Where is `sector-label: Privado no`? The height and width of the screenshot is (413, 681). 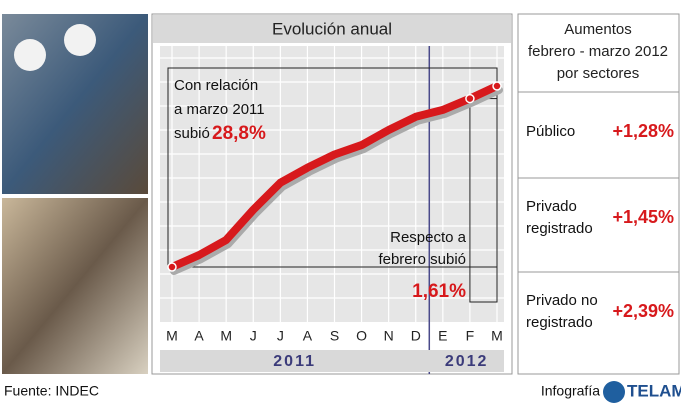
sector-label: Privado no is located at coordinates (562, 300).